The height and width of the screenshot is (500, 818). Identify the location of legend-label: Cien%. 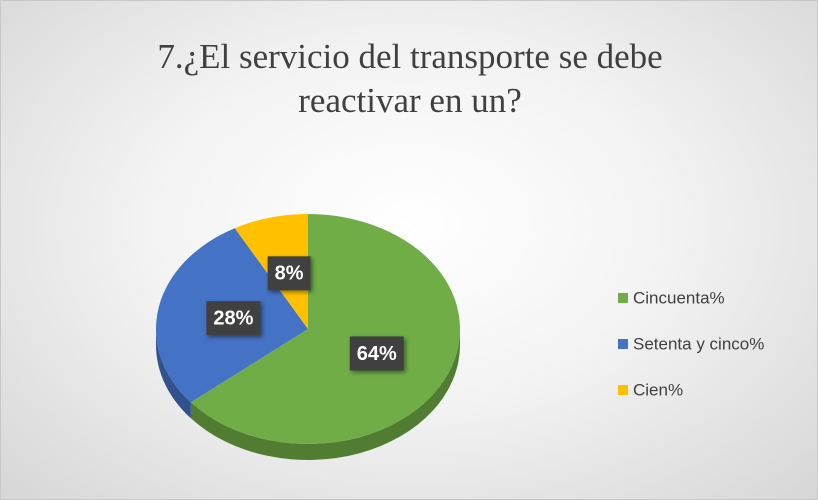
(658, 389).